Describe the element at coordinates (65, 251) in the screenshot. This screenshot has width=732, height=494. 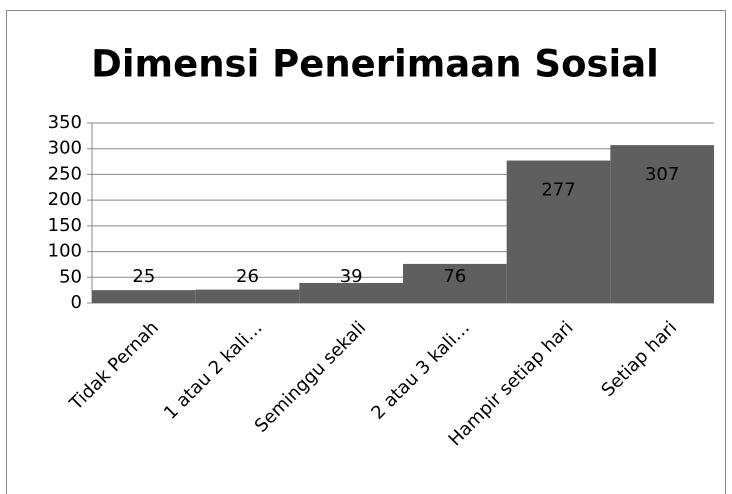
I see `y-tick-label: 100` at that location.